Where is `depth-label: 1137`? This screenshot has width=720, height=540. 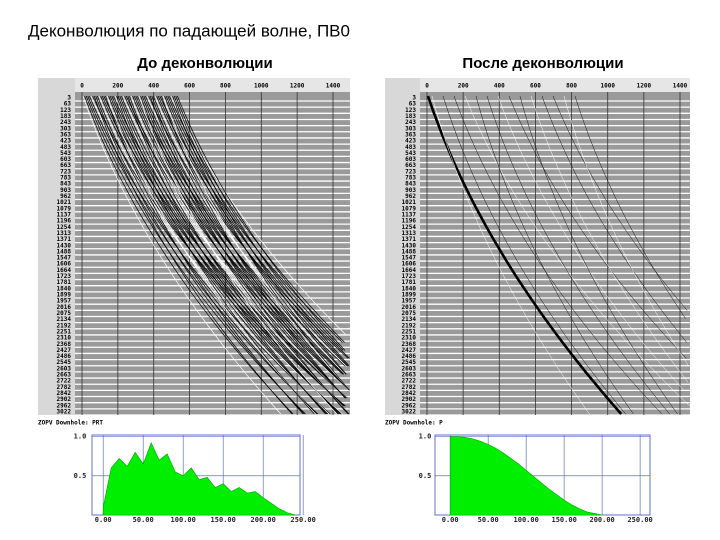
depth-label: 1137 is located at coordinates (64, 214).